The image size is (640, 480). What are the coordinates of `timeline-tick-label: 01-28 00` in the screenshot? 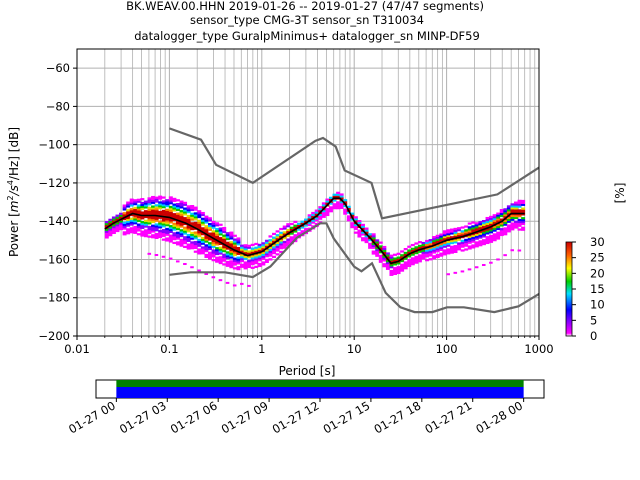 It's located at (499, 417).